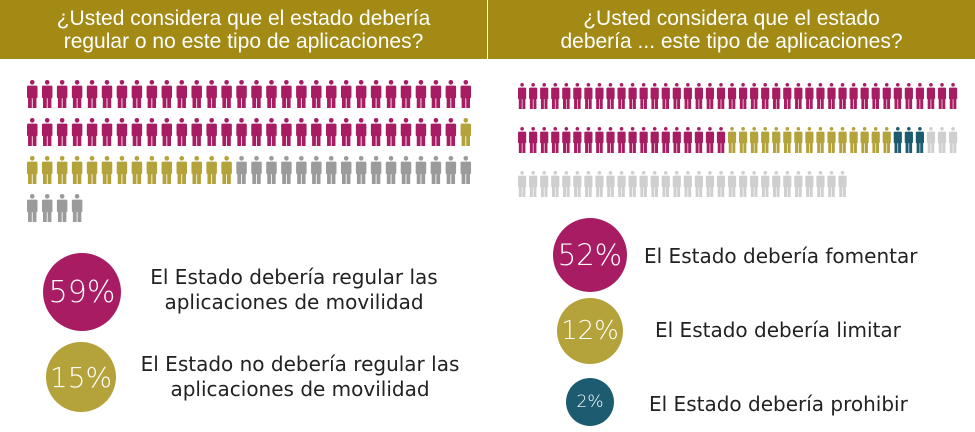 Image resolution: width=975 pixels, height=432 pixels. I want to click on left-legend-label-regular-line2: aplicaciones de movilidad, so click(294, 302).